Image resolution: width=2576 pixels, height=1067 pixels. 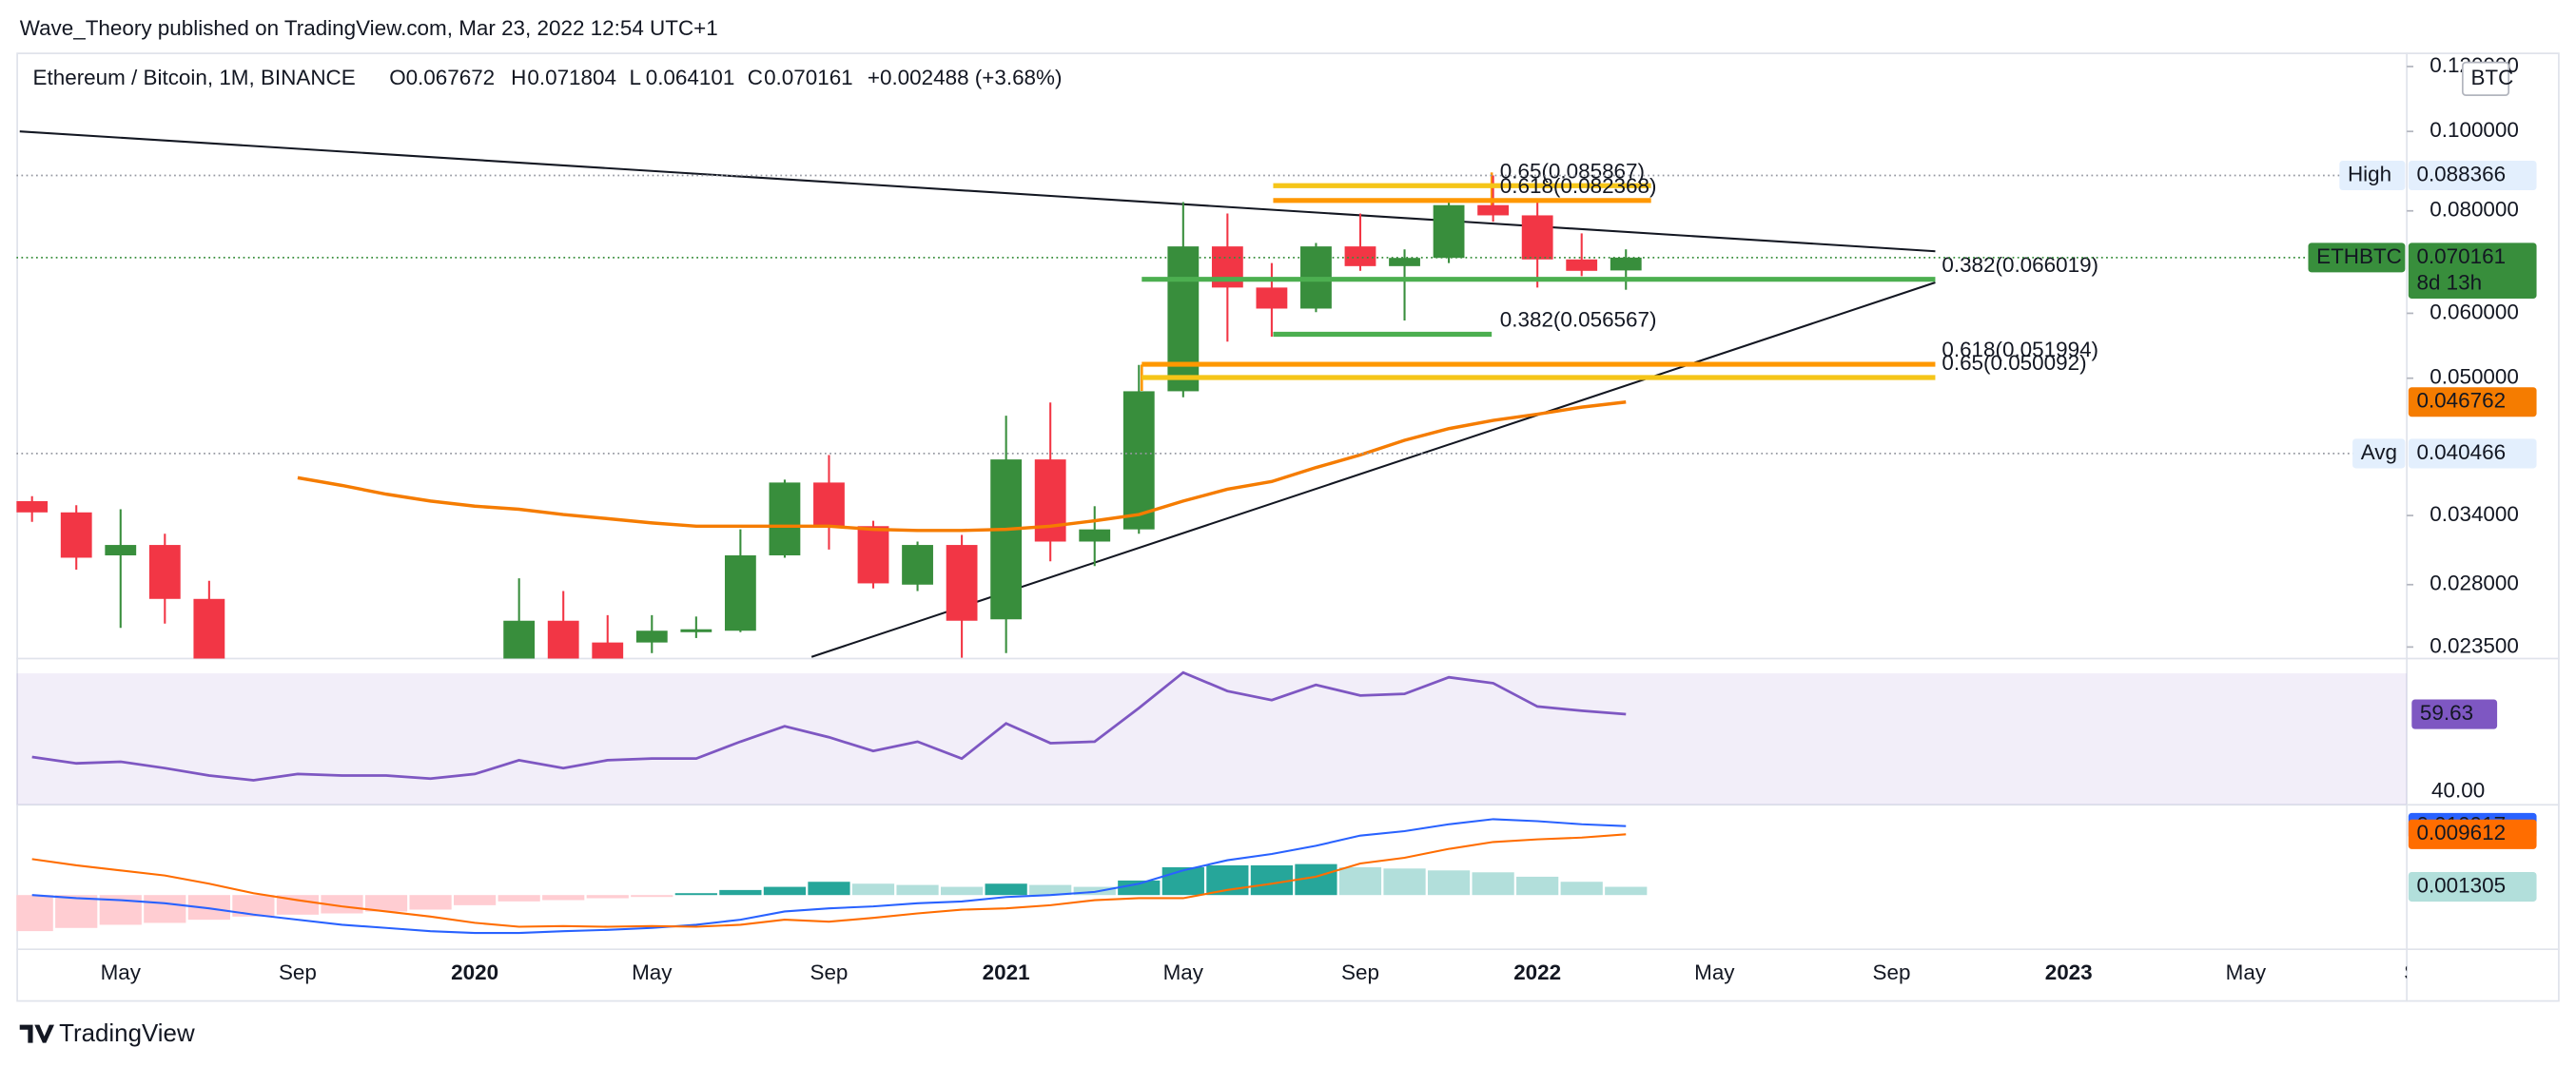 What do you see at coordinates (829, 876) in the screenshot?
I see `macd-line` at bounding box center [829, 876].